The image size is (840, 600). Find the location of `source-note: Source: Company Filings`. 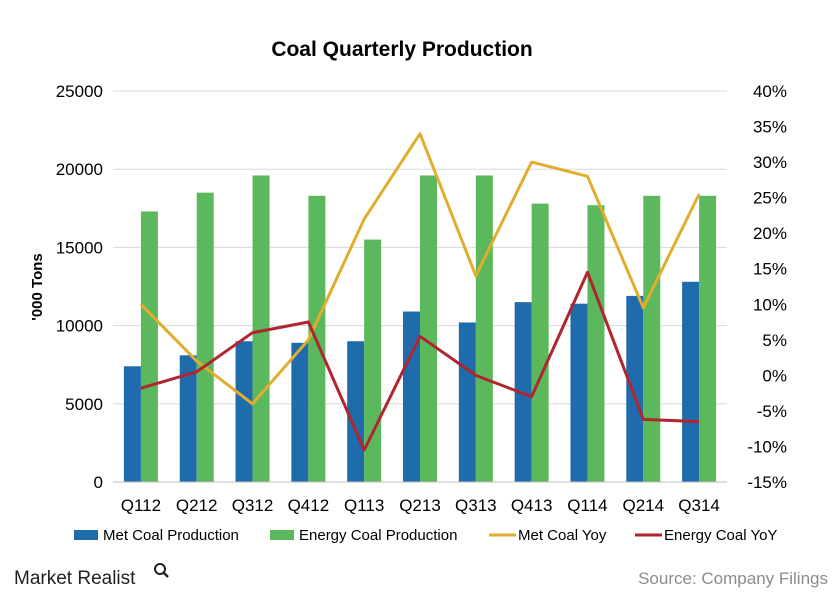

source-note: Source: Company Filings is located at coordinates (733, 578).